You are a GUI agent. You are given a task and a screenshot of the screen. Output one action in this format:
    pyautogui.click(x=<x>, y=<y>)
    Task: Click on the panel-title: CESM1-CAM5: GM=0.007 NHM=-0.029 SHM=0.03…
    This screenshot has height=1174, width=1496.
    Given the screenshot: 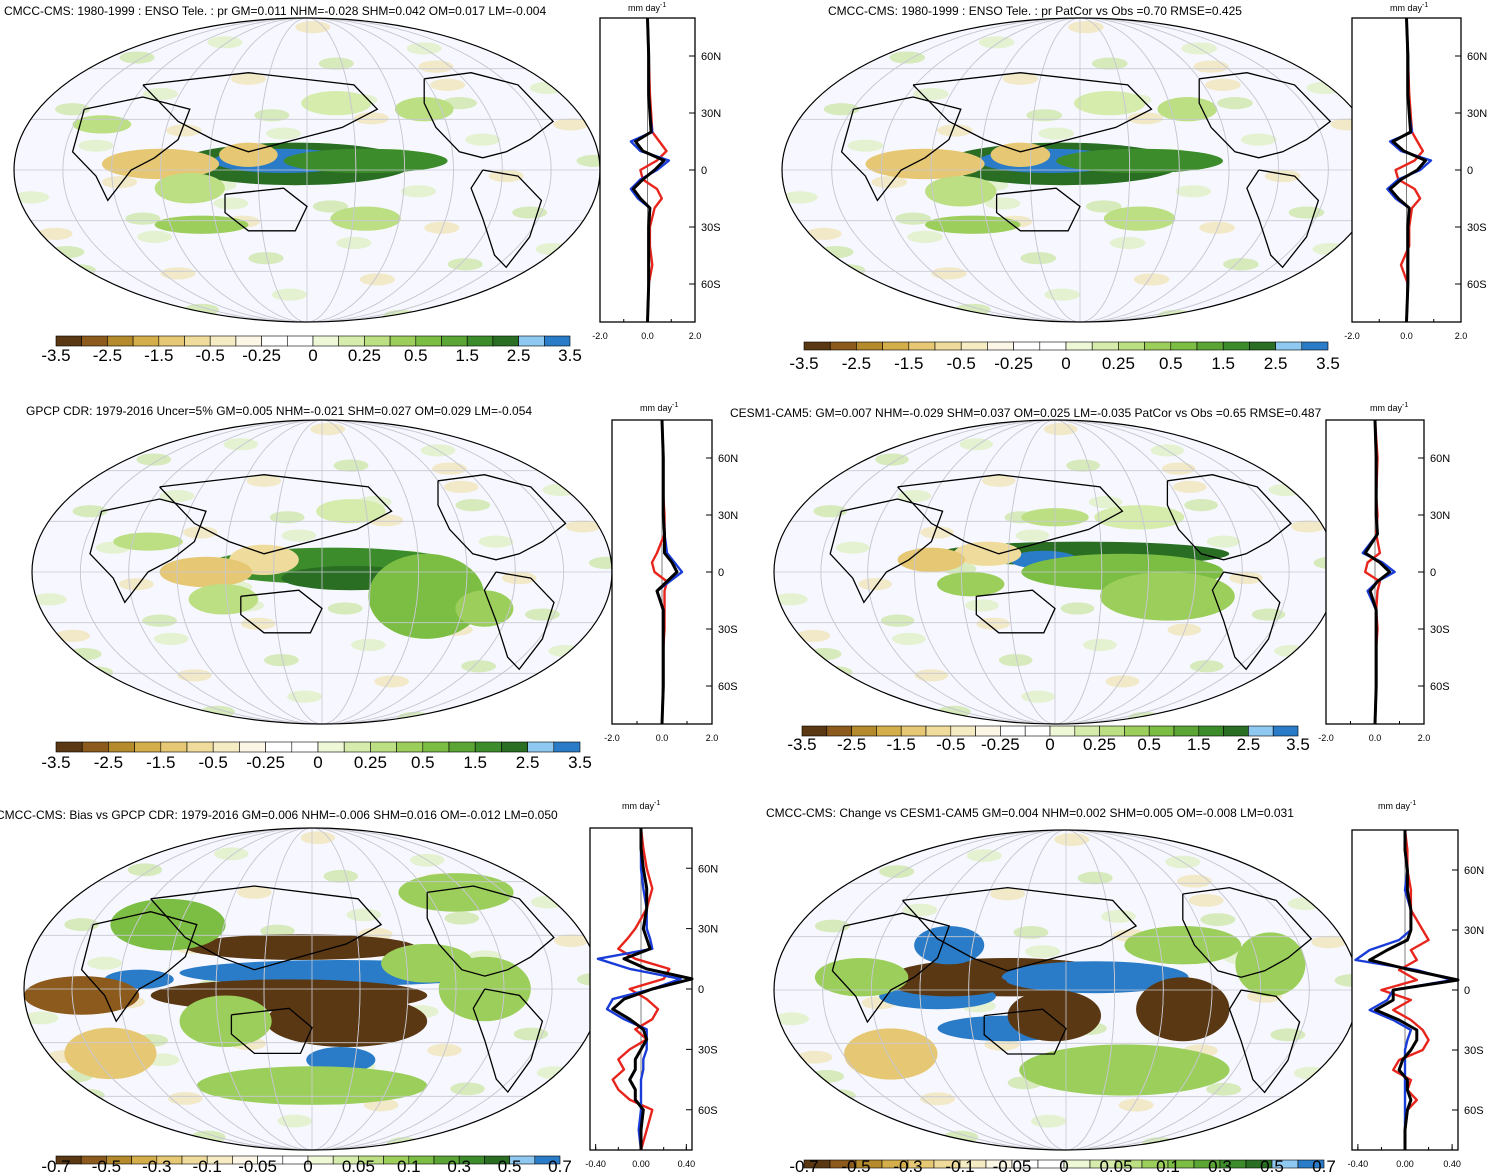 What is the action you would take?
    pyautogui.click(x=1026, y=413)
    